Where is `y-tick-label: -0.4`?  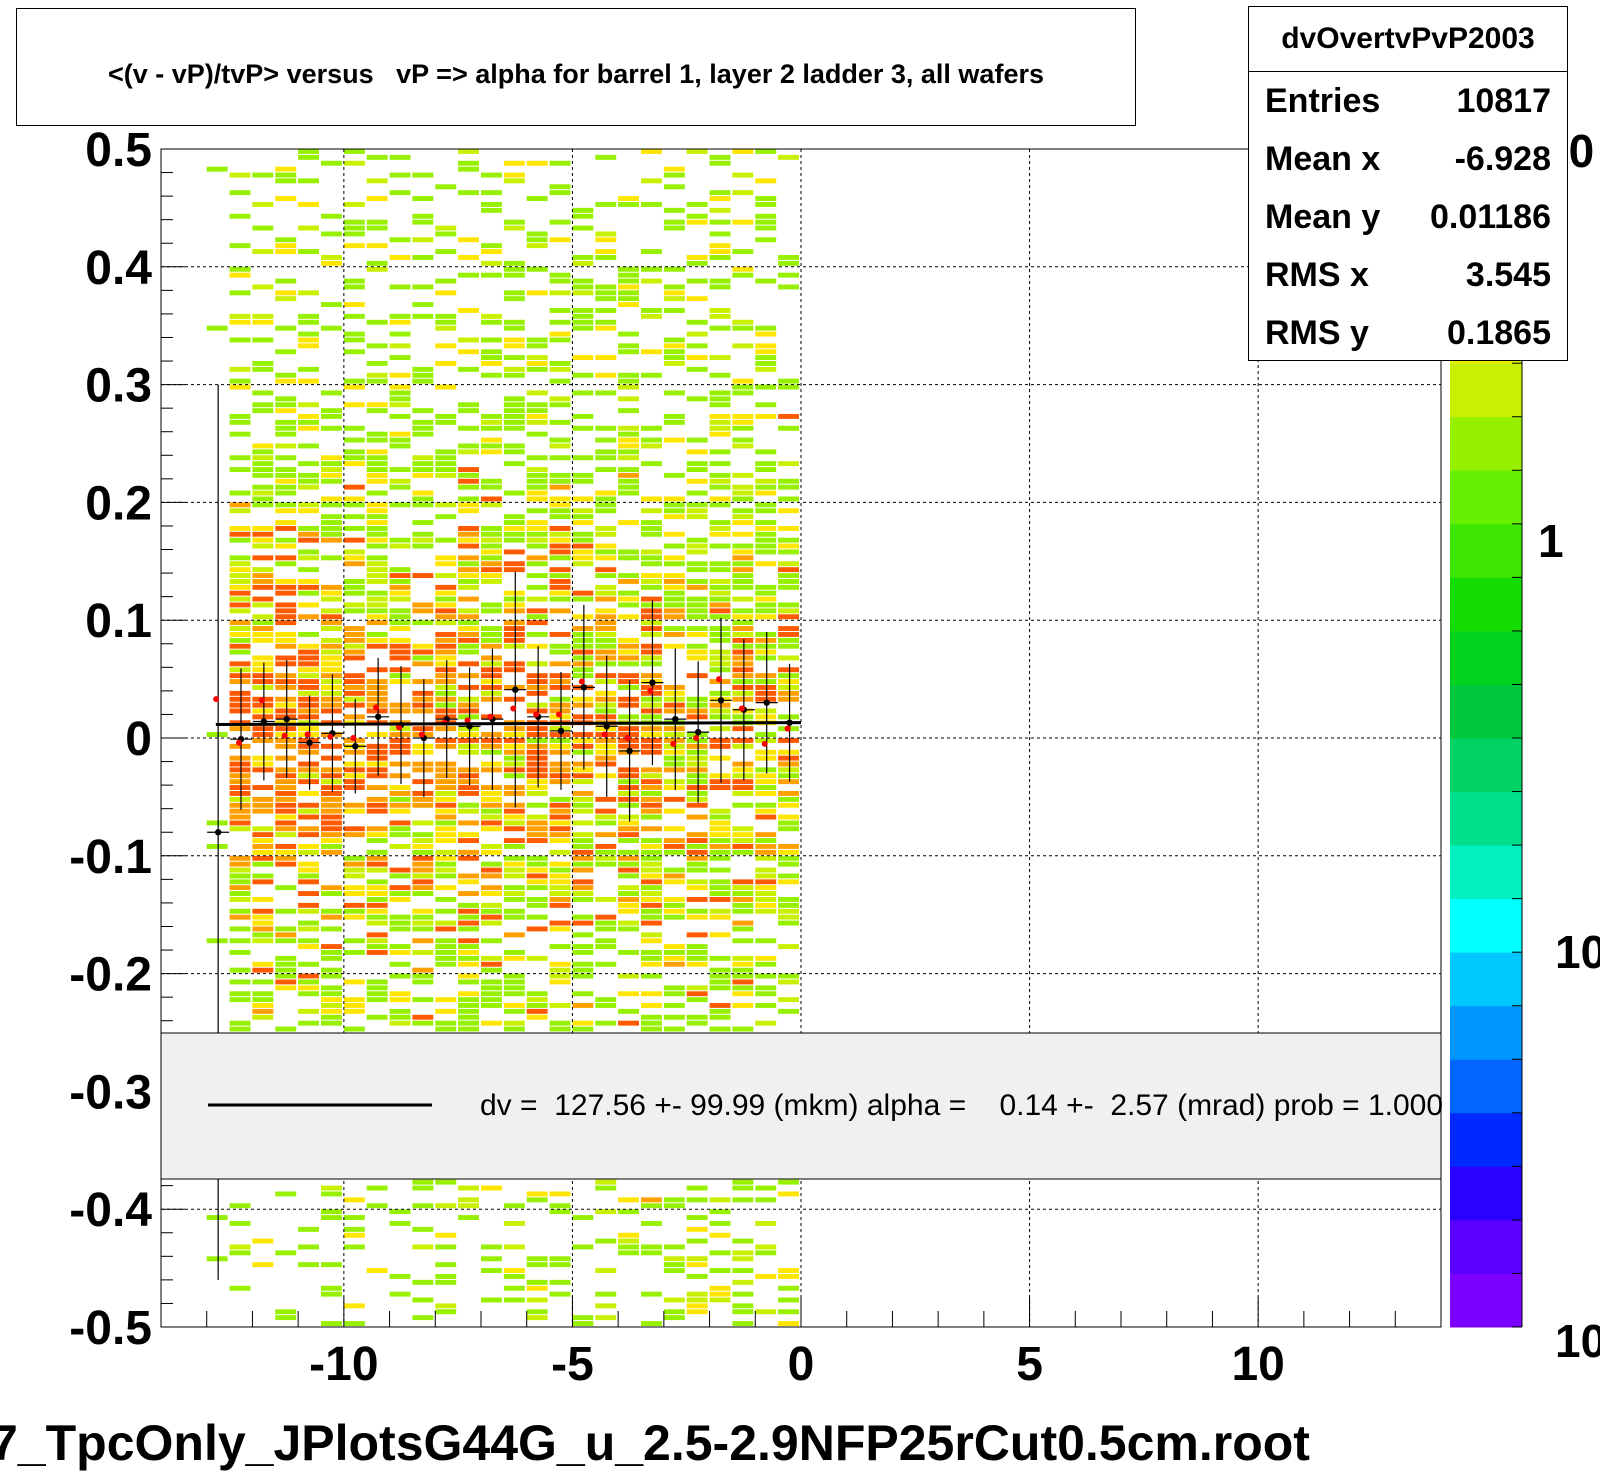 y-tick-label: -0.4 is located at coordinates (110, 1210).